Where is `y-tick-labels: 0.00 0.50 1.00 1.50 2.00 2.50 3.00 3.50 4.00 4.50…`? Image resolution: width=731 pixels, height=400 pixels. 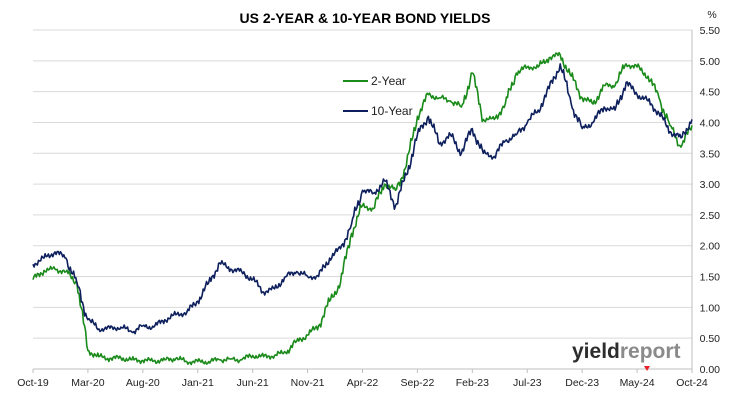
y-tick-labels: 0.00 0.50 1.00 1.50 2.00 2.50 3.00 3.50 4.00 4.50… is located at coordinates (710, 200).